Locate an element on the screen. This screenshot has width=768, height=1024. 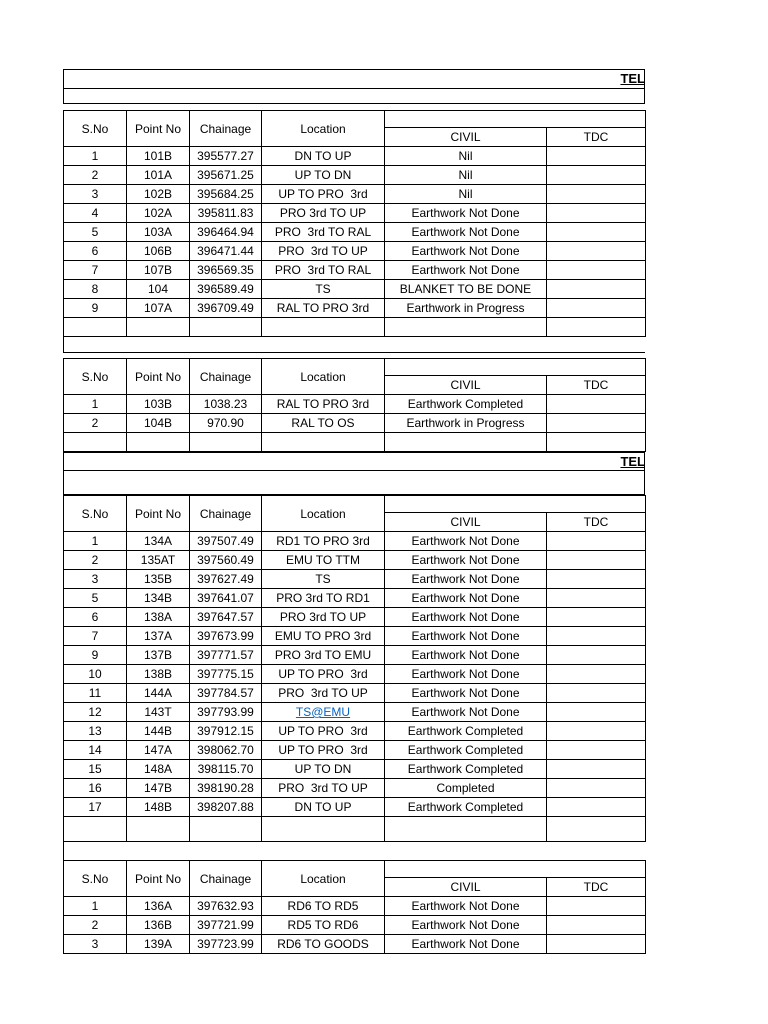
table-row: 12 143T 397793.99 TS@EMU Earthwork Not Done is located at coordinates (354, 712).